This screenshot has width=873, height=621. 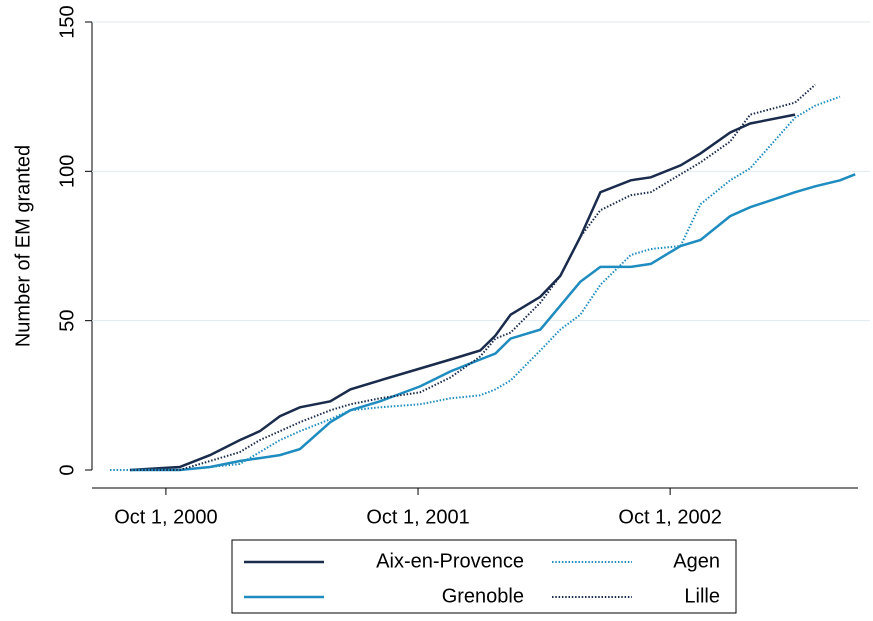 I want to click on x-tick-label: Oct 1, 2002, so click(x=669, y=517).